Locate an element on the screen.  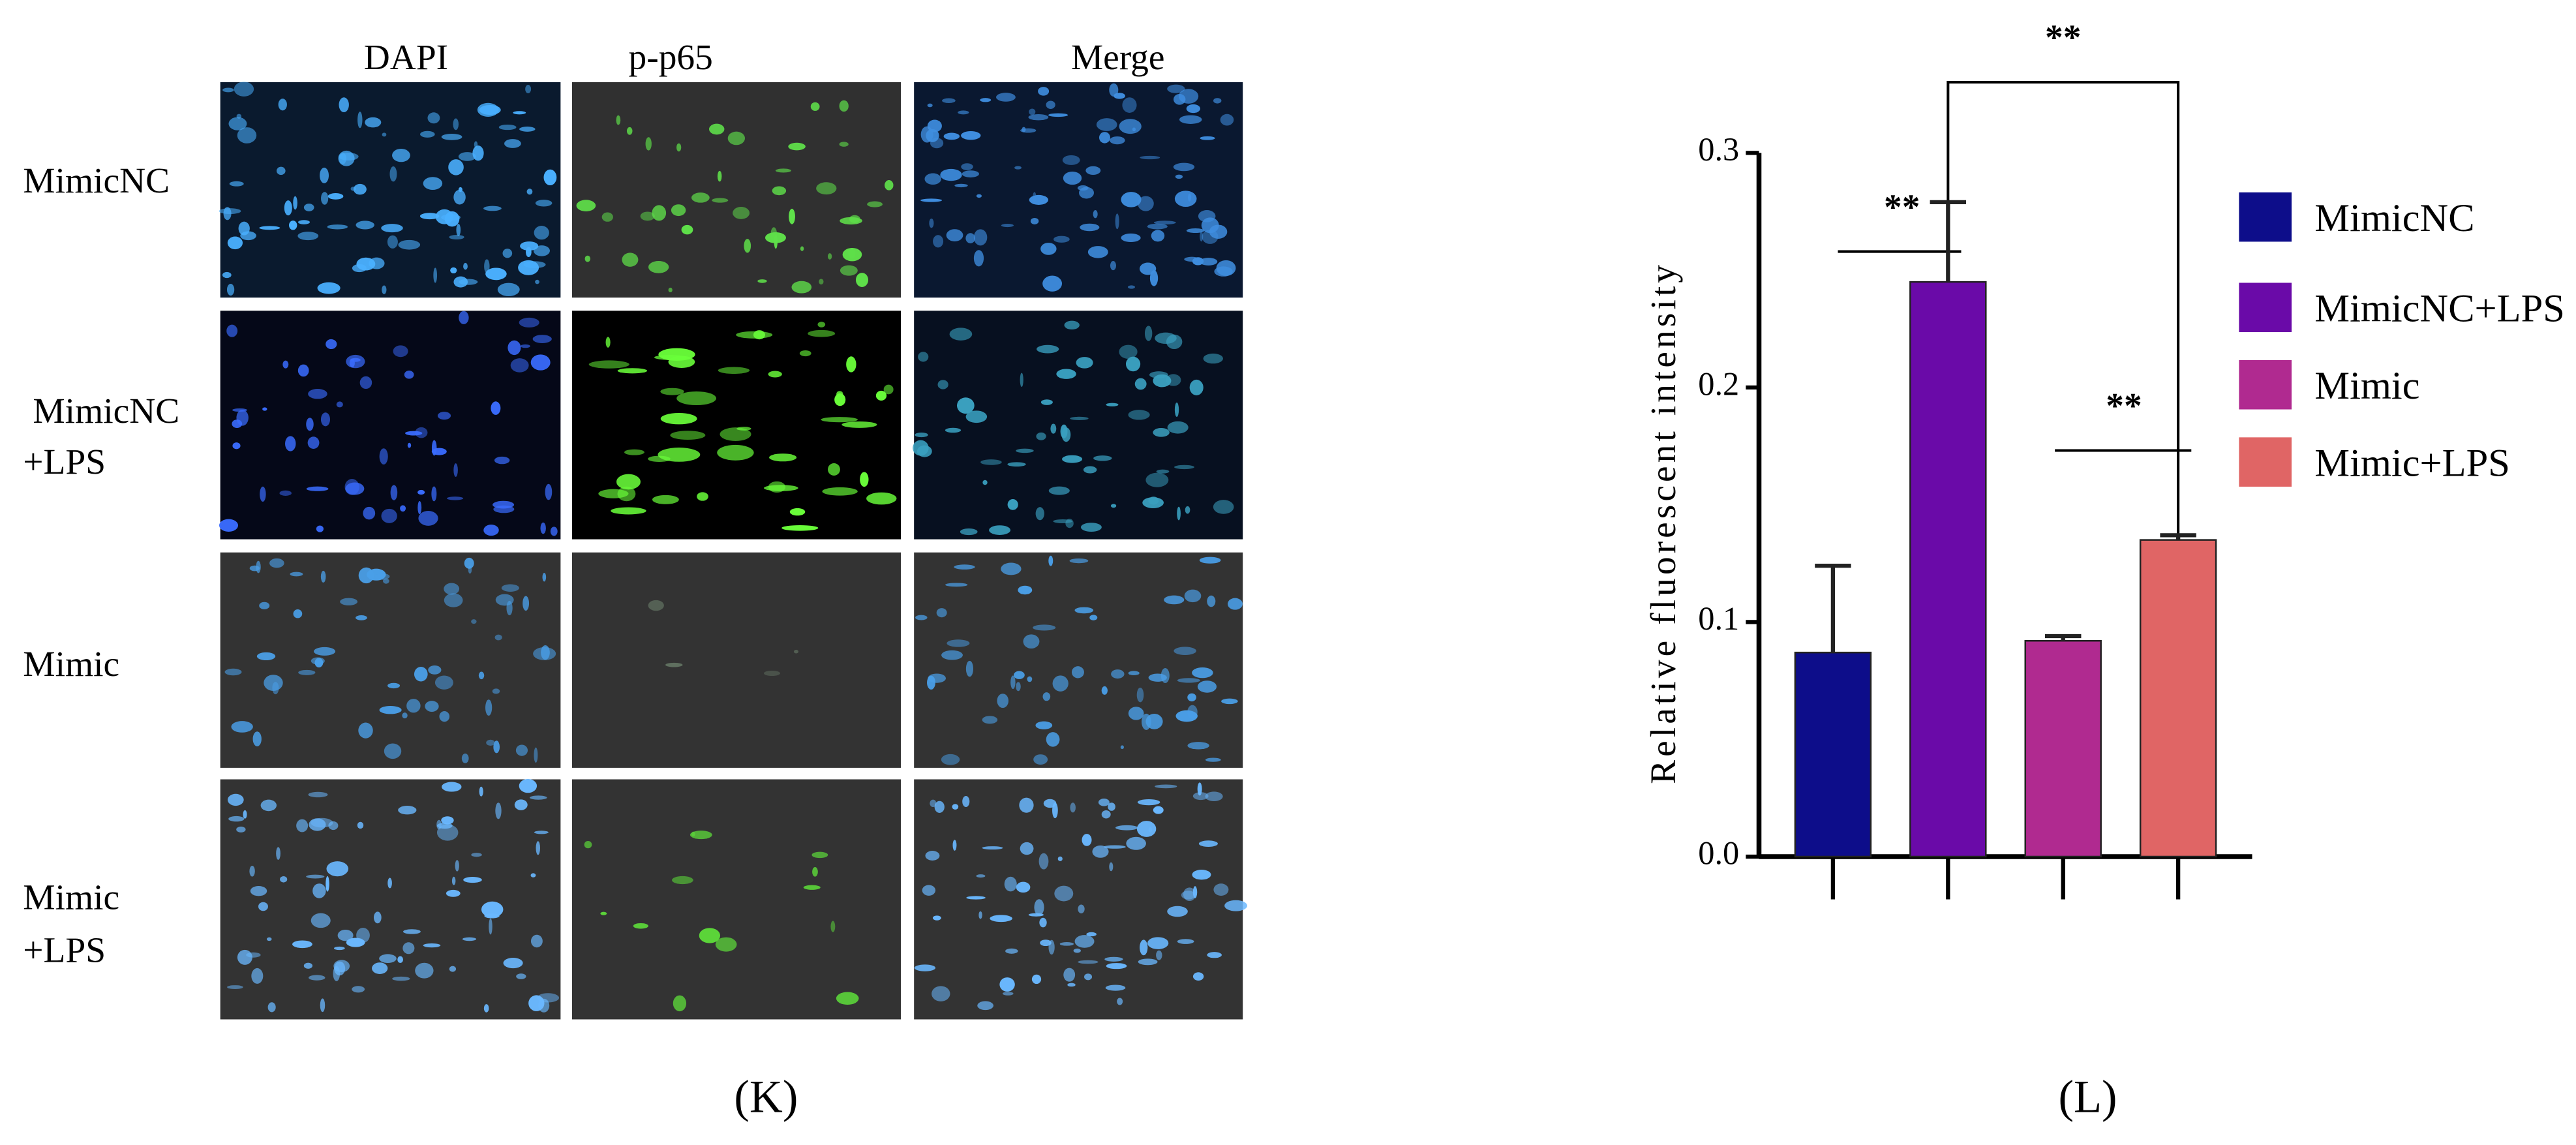
legend-label: MimicNC is located at coordinates (2394, 218).